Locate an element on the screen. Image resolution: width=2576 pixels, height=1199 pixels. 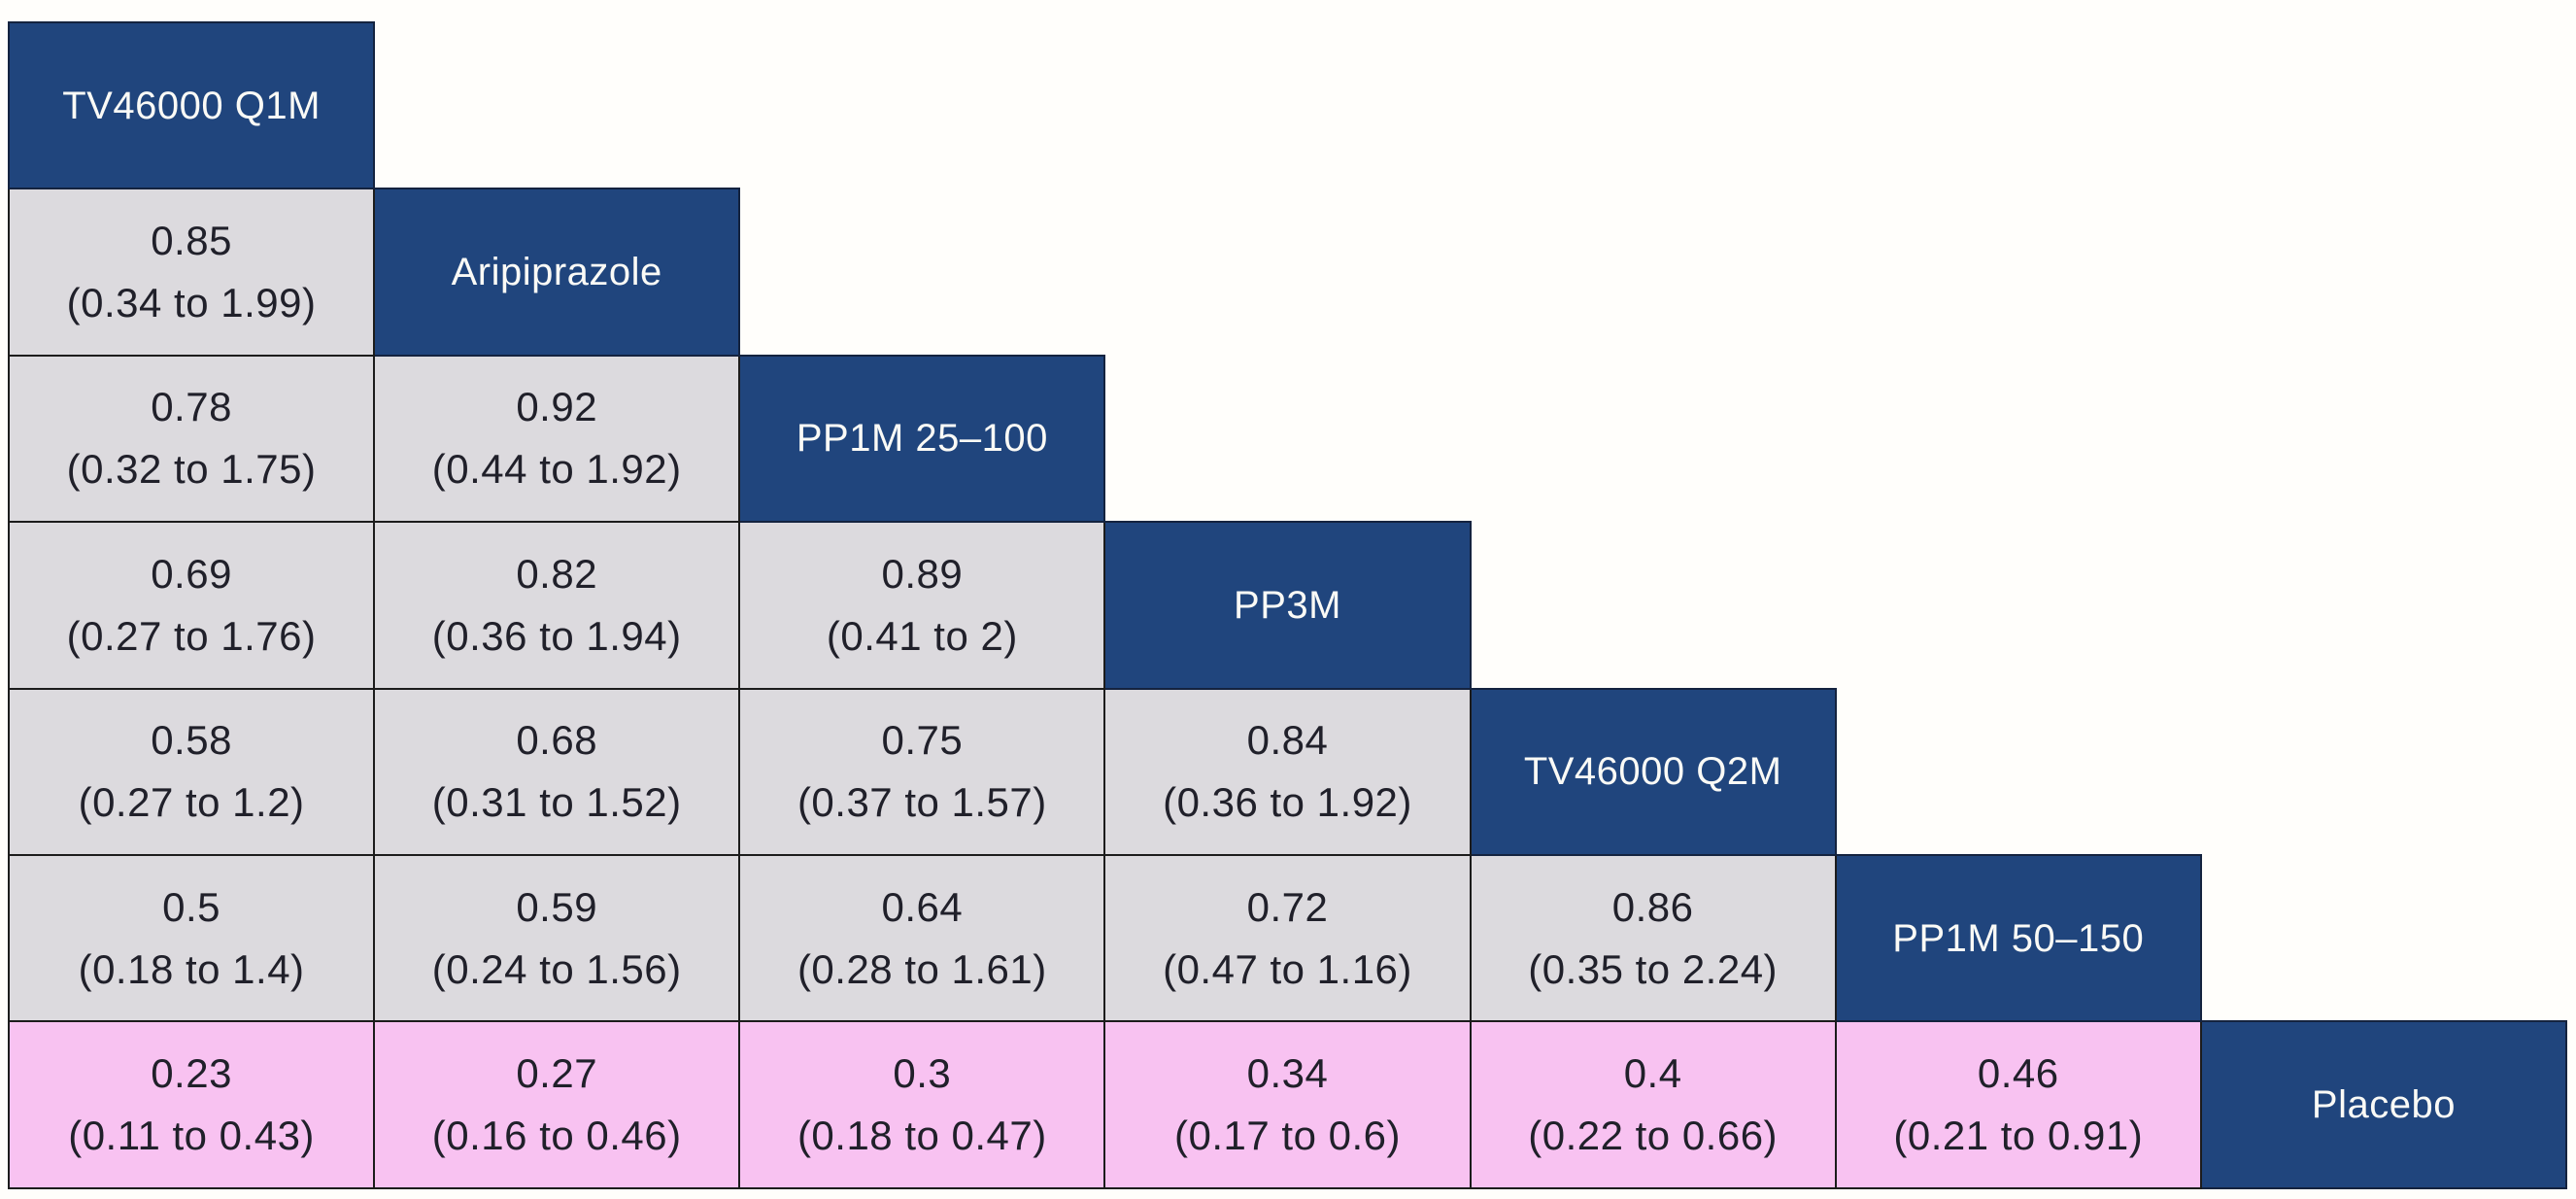
significant-estimate-cell: 0.34 (0.17 to 0.6) is located at coordinates (1287, 1105).